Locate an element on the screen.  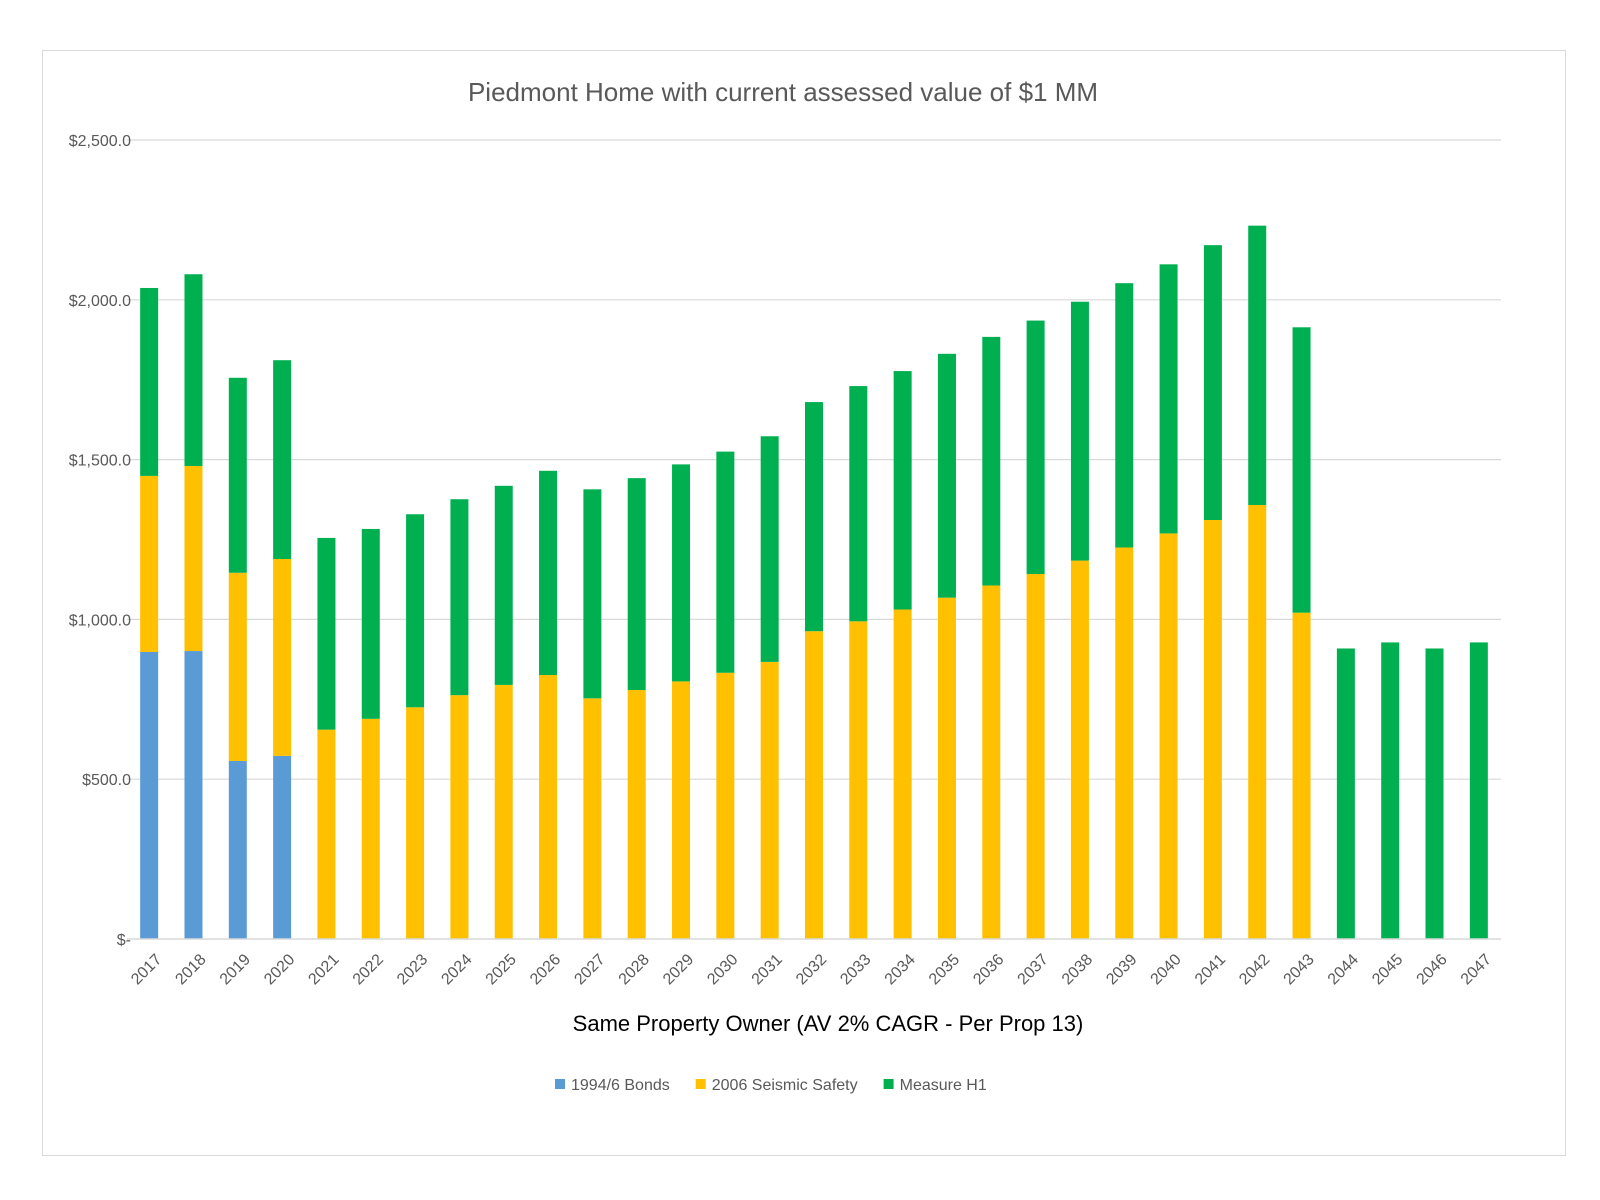
bar-measure-h1-2026 is located at coordinates (548, 573).